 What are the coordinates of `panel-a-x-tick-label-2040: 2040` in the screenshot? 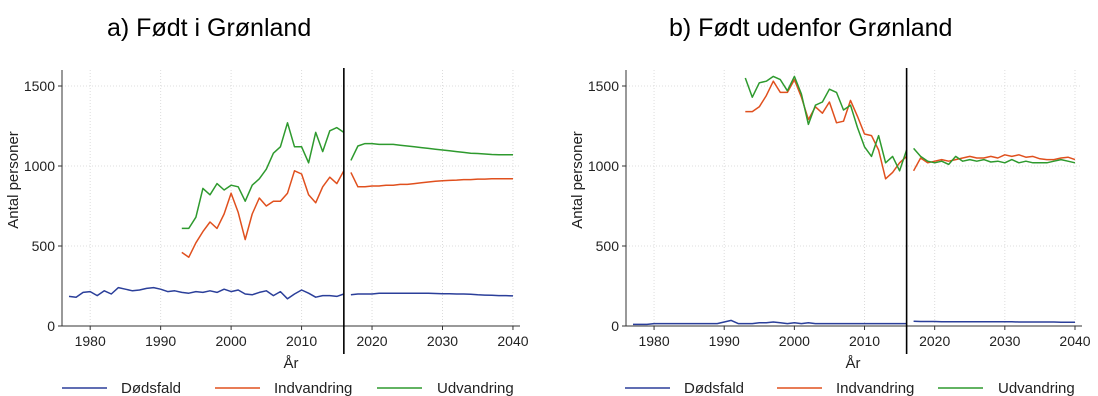 It's located at (512, 341).